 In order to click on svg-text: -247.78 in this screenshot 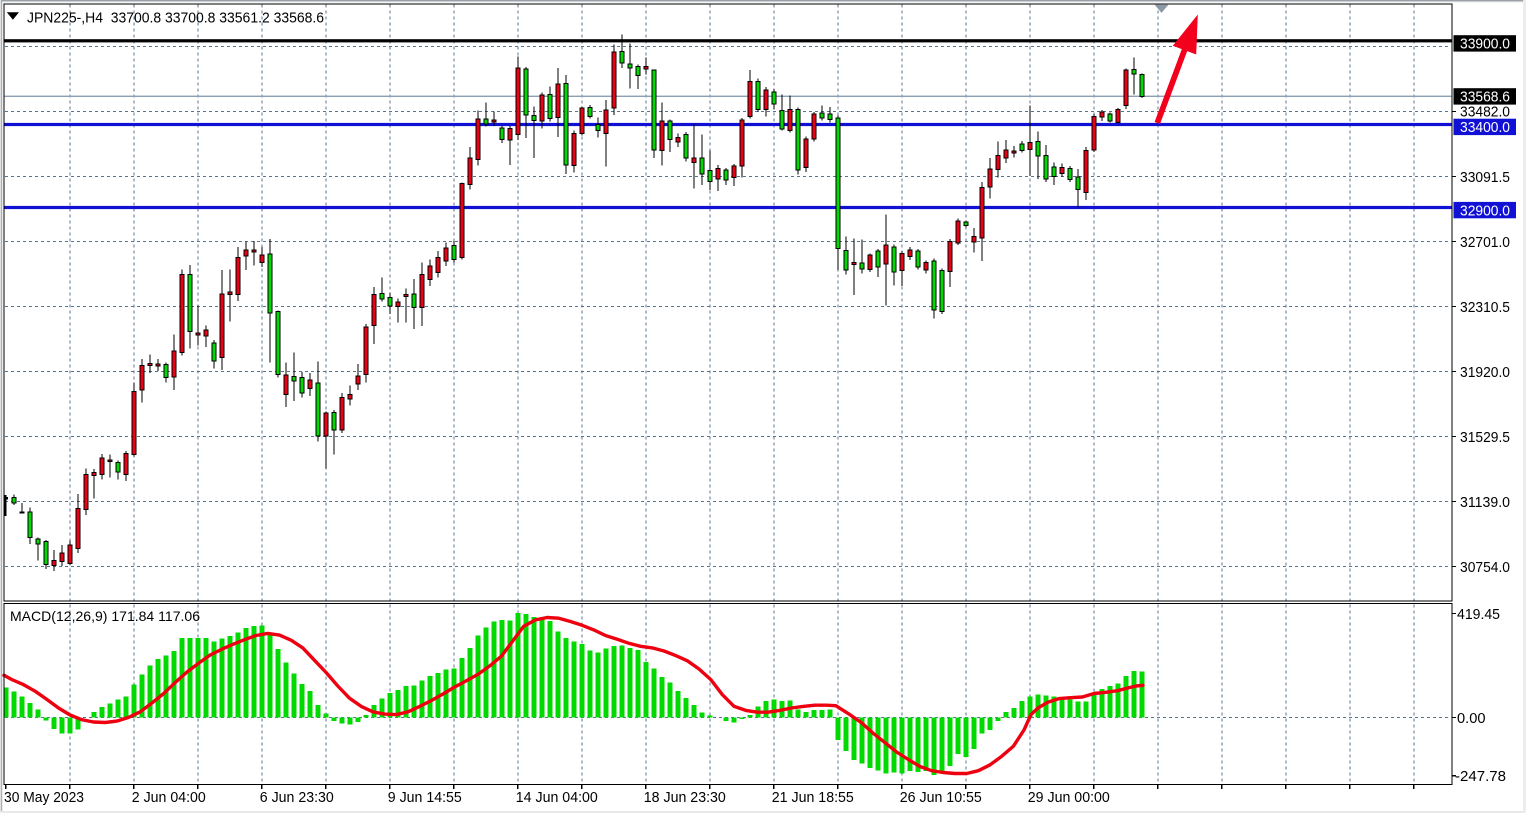, I will do `click(1480, 777)`.